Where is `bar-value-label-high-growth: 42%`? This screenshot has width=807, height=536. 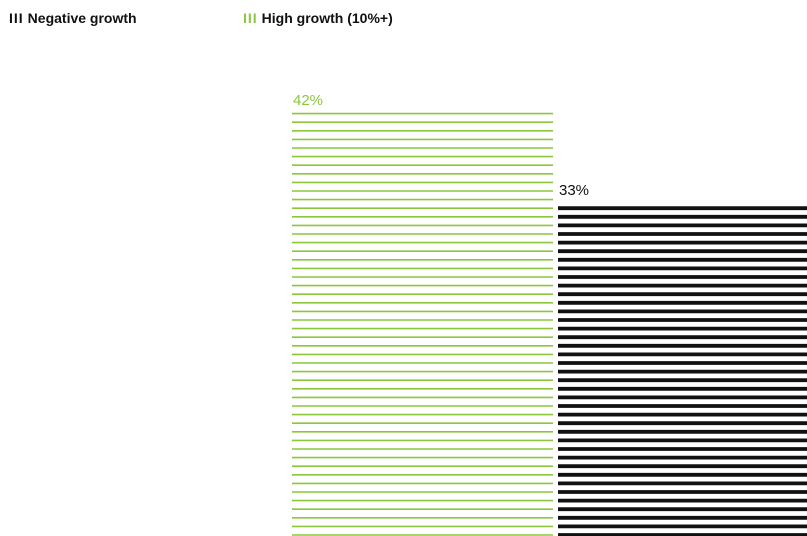
bar-value-label-high-growth: 42% is located at coordinates (308, 100).